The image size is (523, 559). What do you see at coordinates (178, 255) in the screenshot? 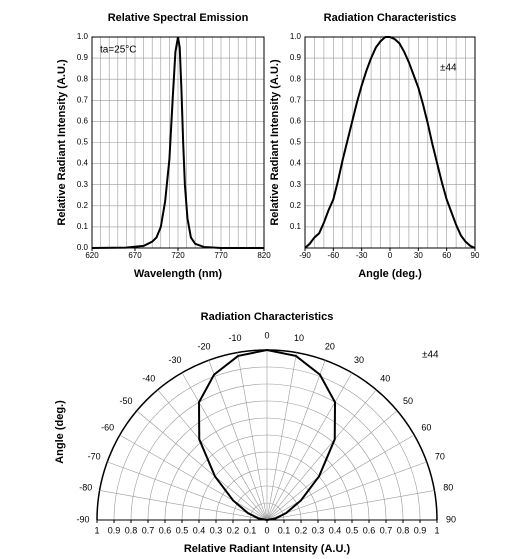
I see `x-tick-label: 720` at bounding box center [178, 255].